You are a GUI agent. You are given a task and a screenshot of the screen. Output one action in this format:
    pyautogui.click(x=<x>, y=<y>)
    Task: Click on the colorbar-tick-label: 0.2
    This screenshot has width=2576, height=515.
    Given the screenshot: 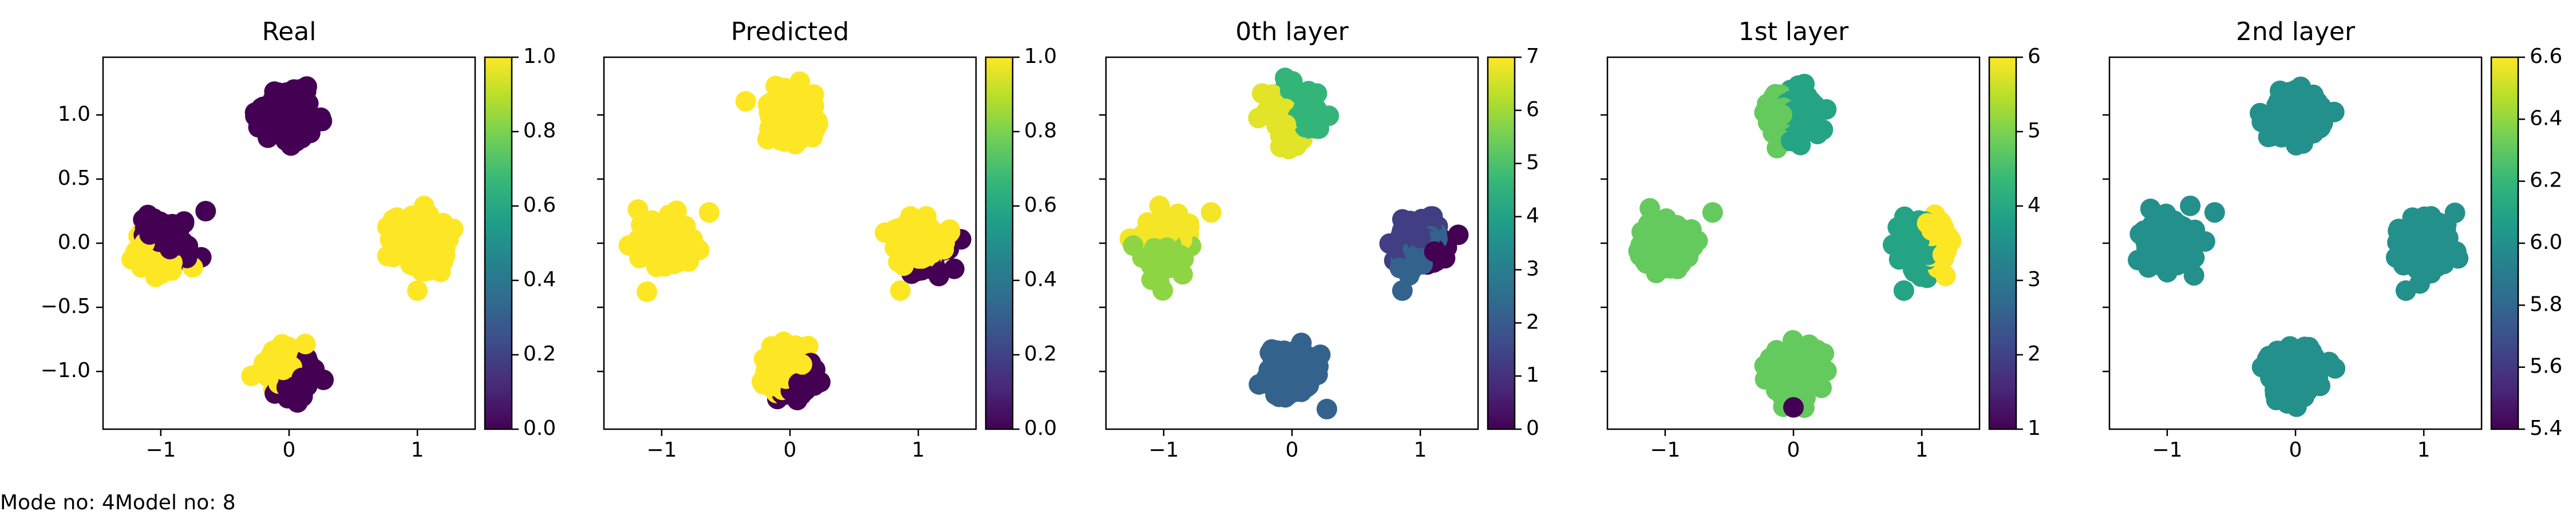 What is the action you would take?
    pyautogui.click(x=1040, y=354)
    